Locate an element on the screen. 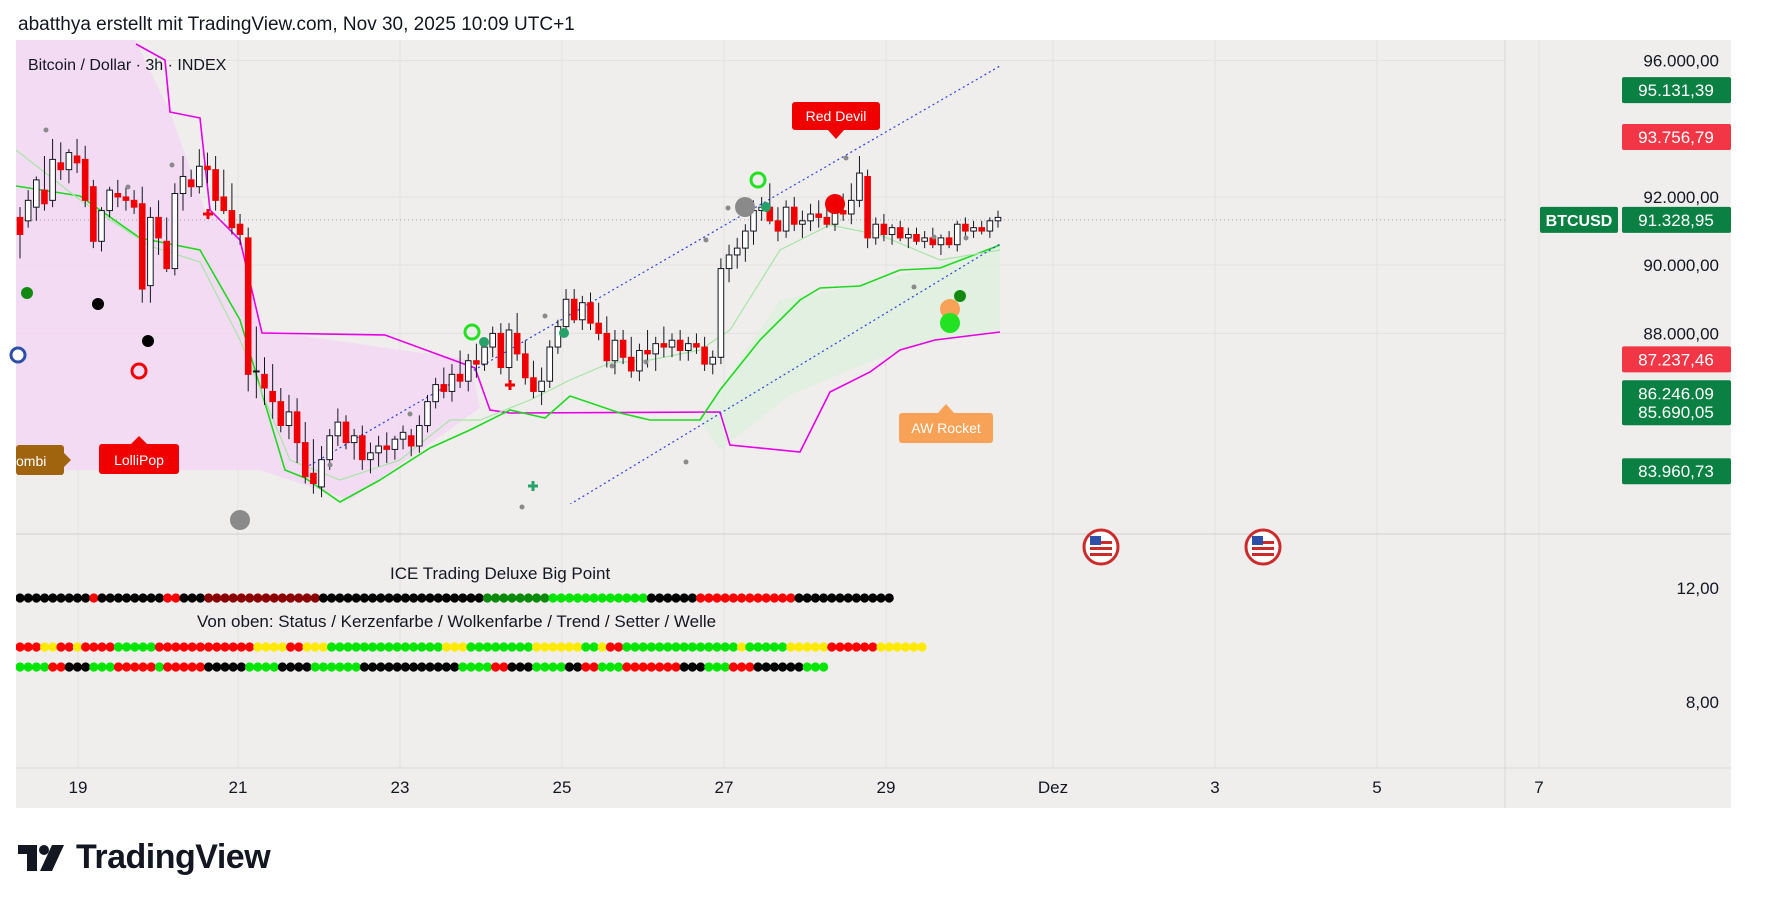 This screenshot has width=1767, height=906. time-tick-label: 19 is located at coordinates (78, 787).